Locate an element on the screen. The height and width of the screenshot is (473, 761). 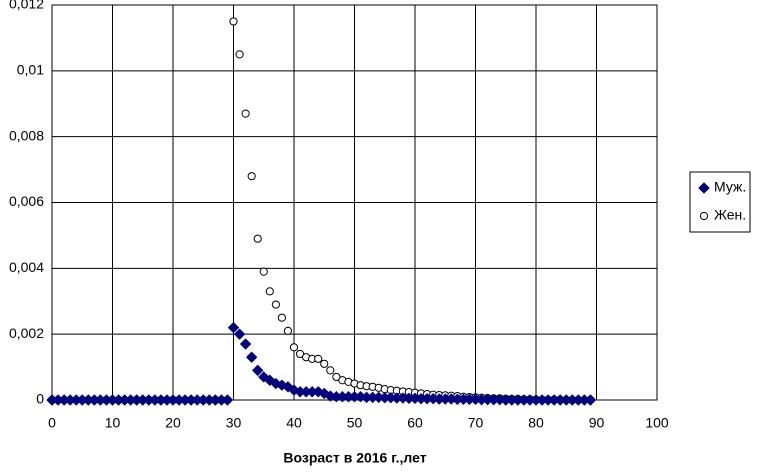
legend-box is located at coordinates (720, 202).